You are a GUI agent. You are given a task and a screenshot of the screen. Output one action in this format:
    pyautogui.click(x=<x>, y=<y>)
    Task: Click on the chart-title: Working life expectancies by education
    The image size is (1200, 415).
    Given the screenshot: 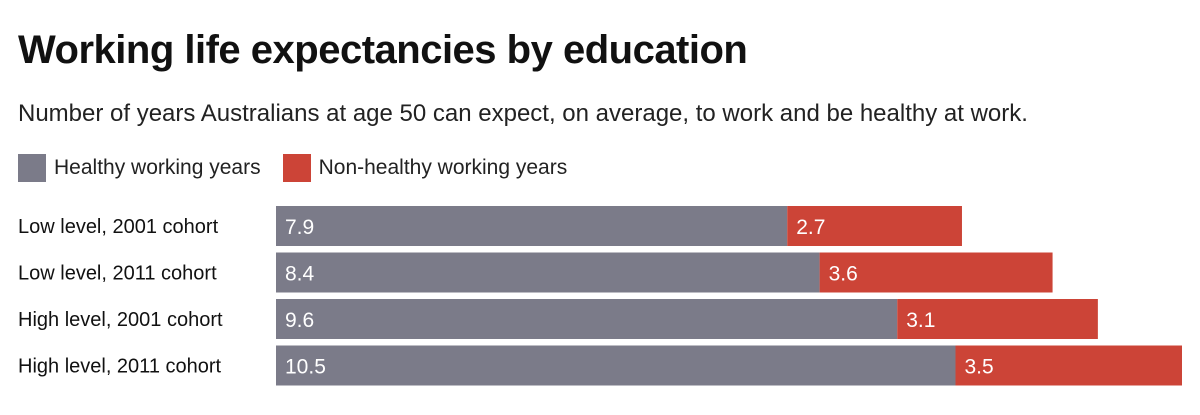 What is the action you would take?
    pyautogui.click(x=383, y=50)
    